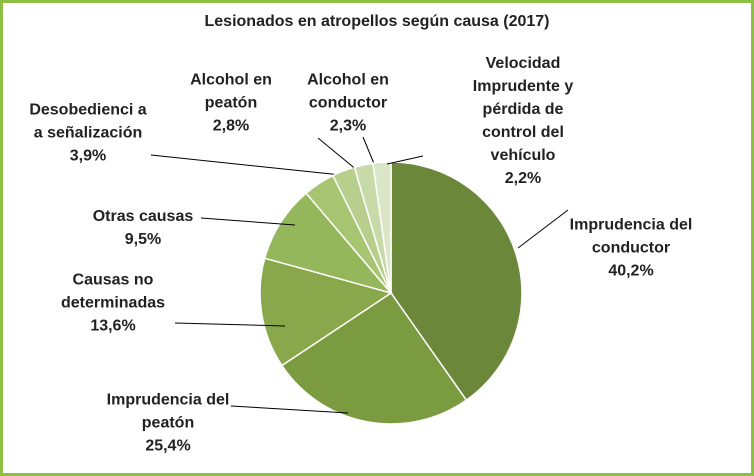  What do you see at coordinates (348, 126) in the screenshot?
I see `value-label: 2,3%` at bounding box center [348, 126].